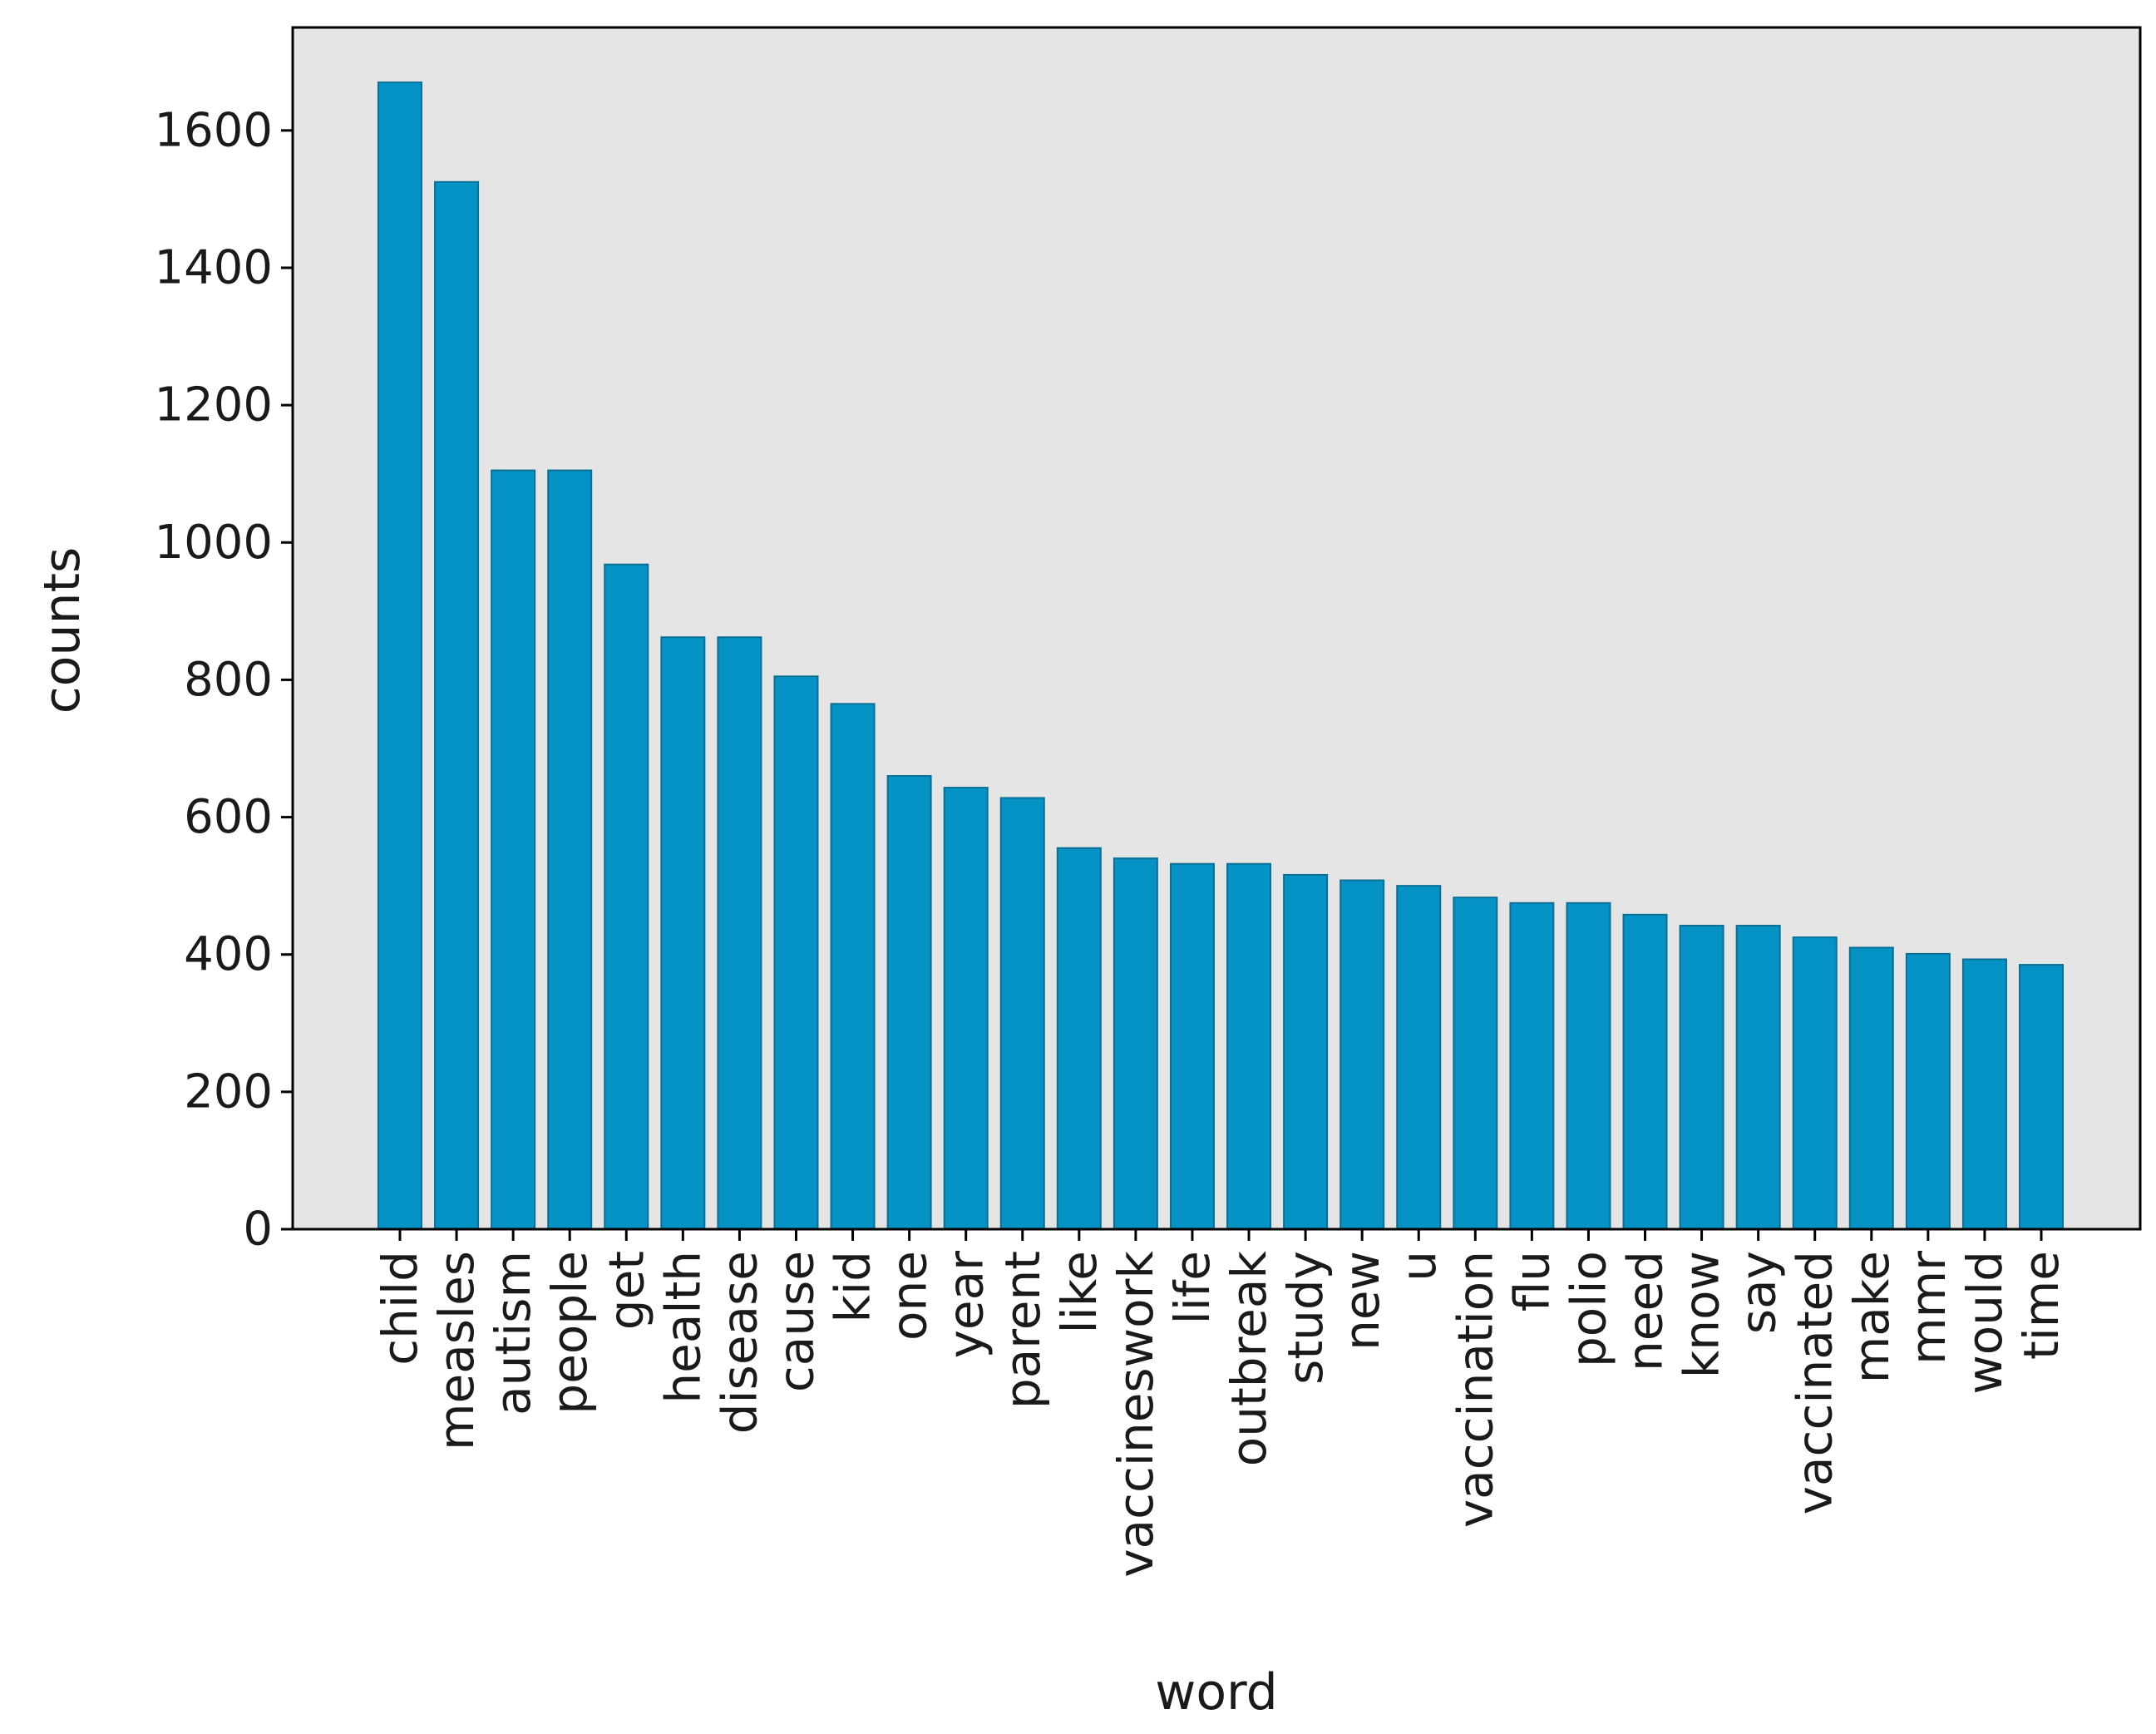 This screenshot has height=1734, width=2156. I want to click on bar-parent, so click(1022, 1014).